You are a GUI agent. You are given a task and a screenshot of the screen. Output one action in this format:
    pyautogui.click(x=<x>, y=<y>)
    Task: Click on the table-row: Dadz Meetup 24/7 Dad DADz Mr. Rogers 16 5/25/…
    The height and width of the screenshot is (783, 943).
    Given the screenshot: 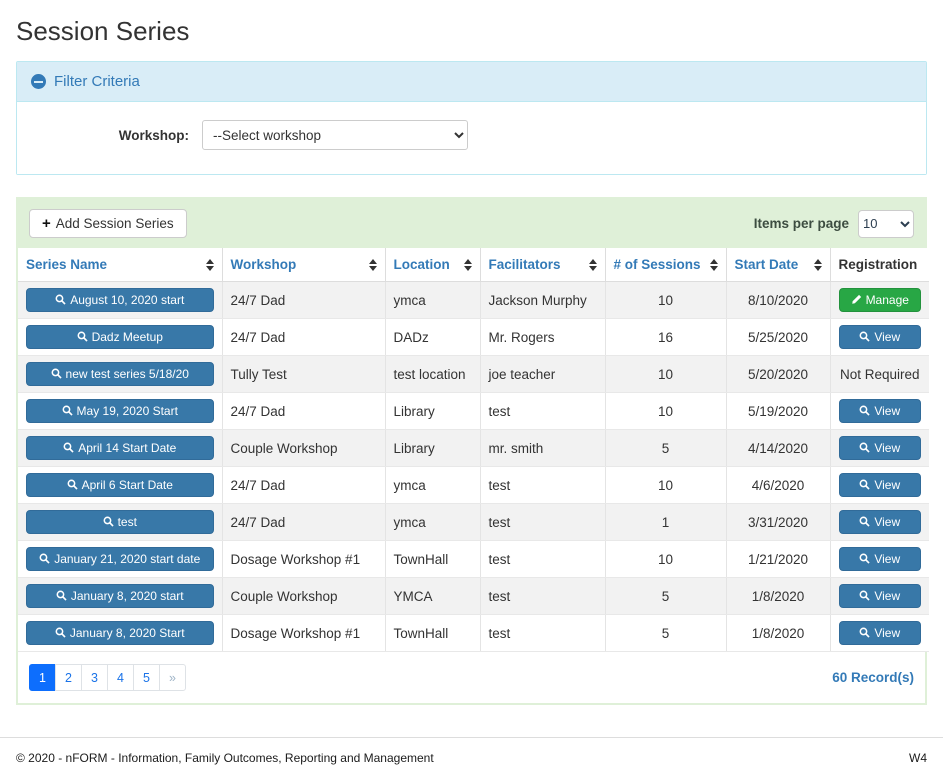 What is the action you would take?
    pyautogui.click(x=473, y=337)
    